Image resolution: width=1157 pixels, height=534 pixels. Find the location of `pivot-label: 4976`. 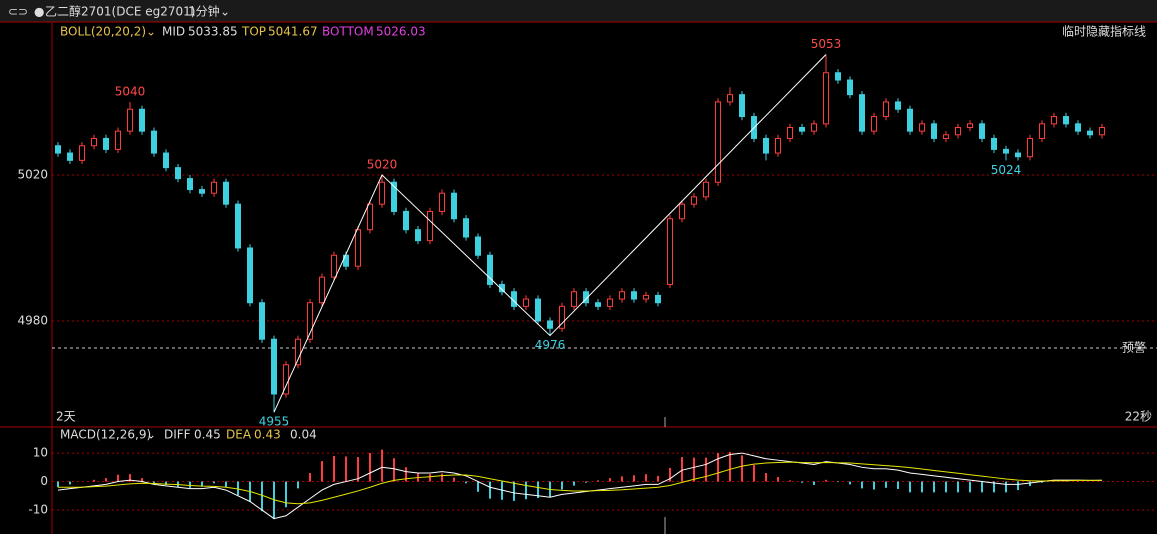

pivot-label: 4976 is located at coordinates (550, 345).